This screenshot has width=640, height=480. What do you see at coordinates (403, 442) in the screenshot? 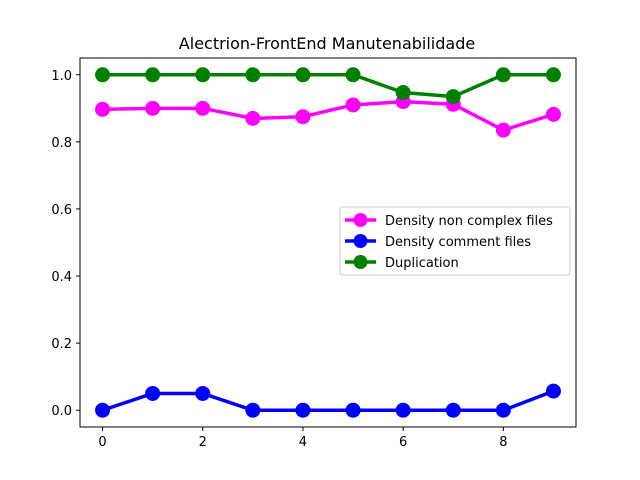
I see `x-tick-label-3: 6` at bounding box center [403, 442].